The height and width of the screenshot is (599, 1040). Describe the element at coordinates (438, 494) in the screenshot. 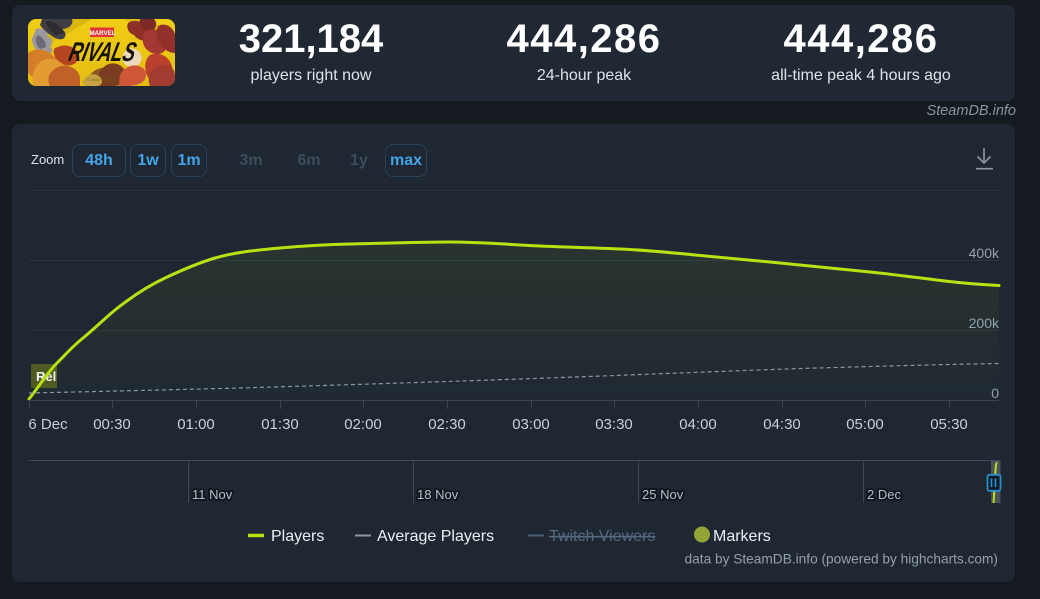

I see `svg-text: 18 Nov` at that location.